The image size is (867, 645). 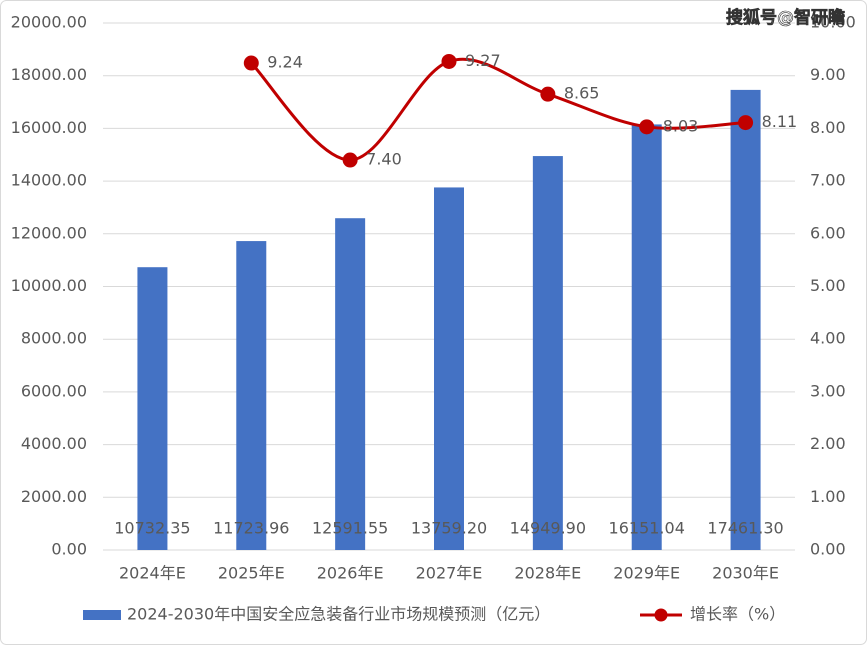 What do you see at coordinates (49, 232) in the screenshot?
I see `y-tick-label: 12000.00` at bounding box center [49, 232].